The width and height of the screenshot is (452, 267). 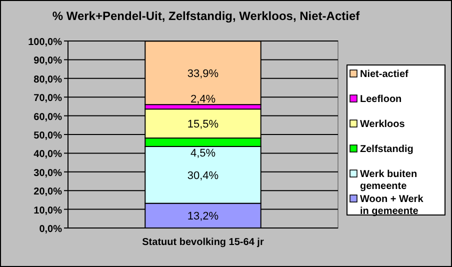 I want to click on data-label: 4,5%, so click(x=203, y=153).